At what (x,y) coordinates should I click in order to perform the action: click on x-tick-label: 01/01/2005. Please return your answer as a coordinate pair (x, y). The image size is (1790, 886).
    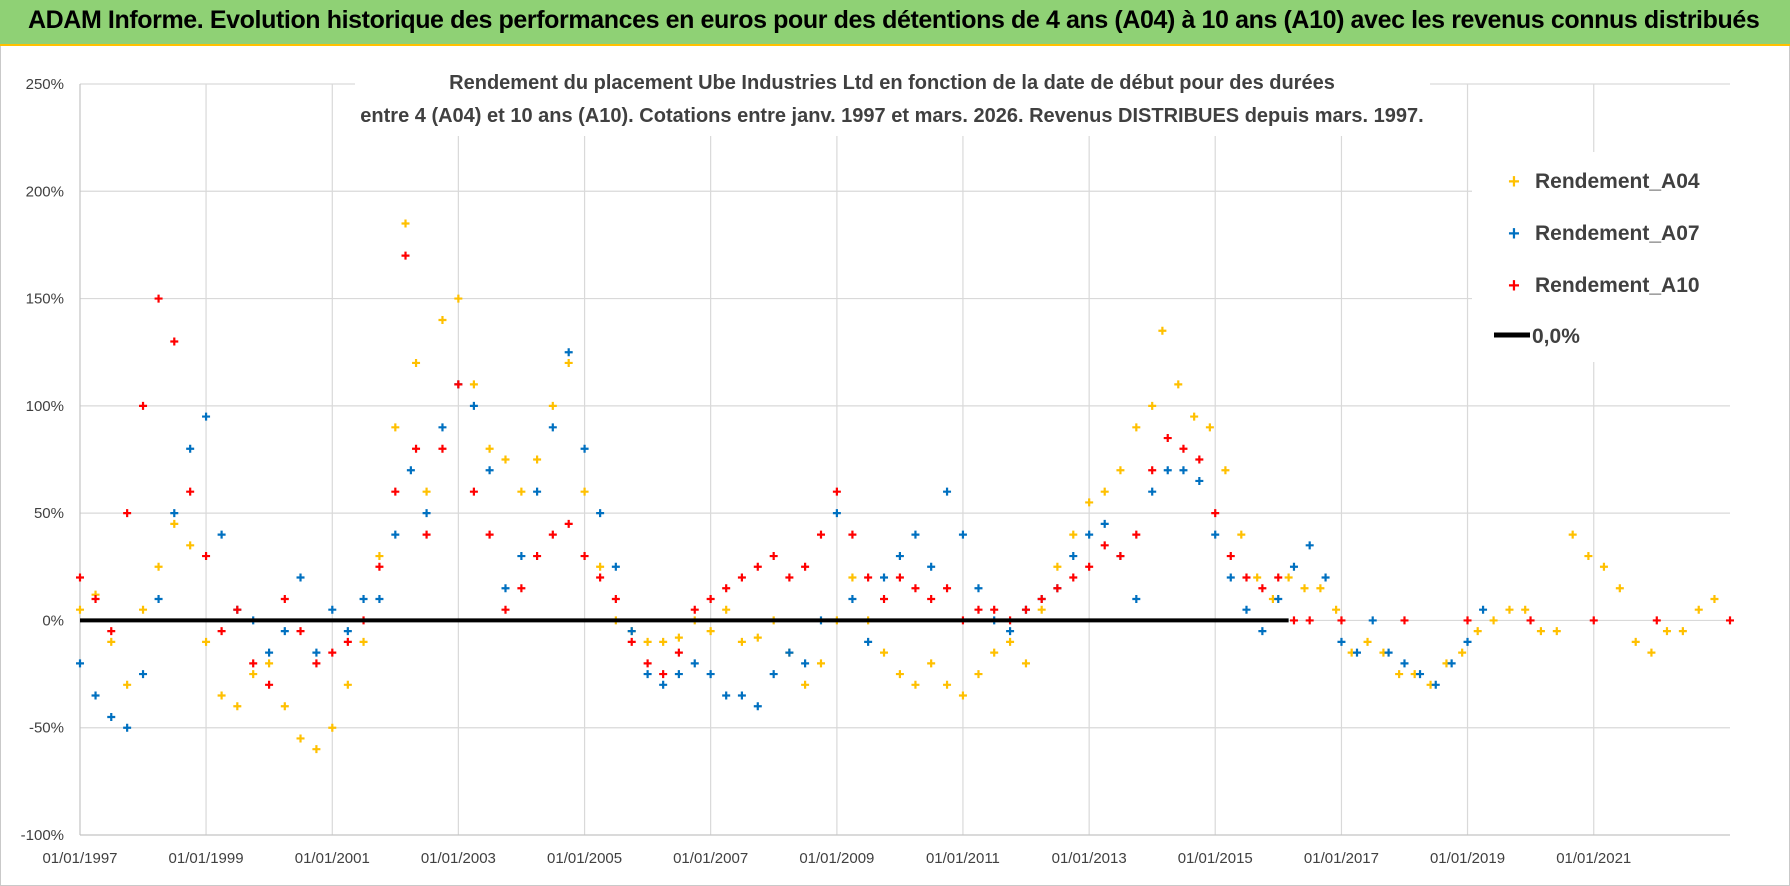
    Looking at the image, I should click on (584, 858).